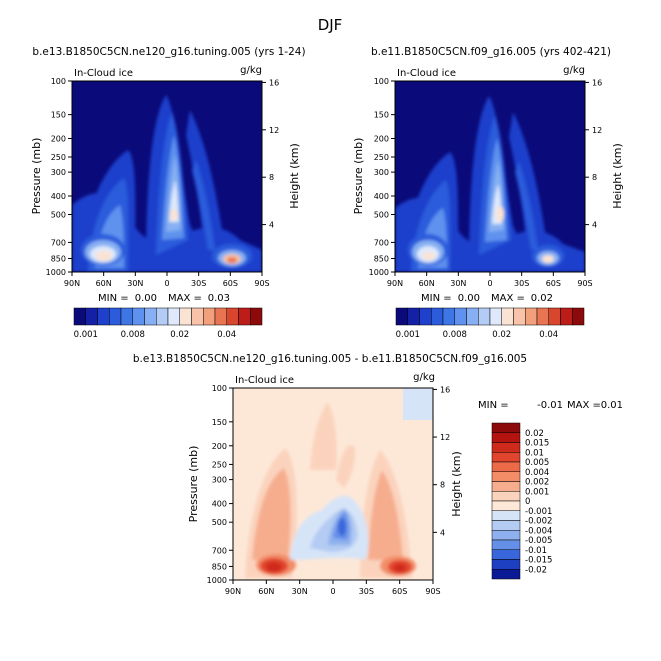 The image size is (661, 661). I want to click on y-tick-label: 300, so click(219, 480).